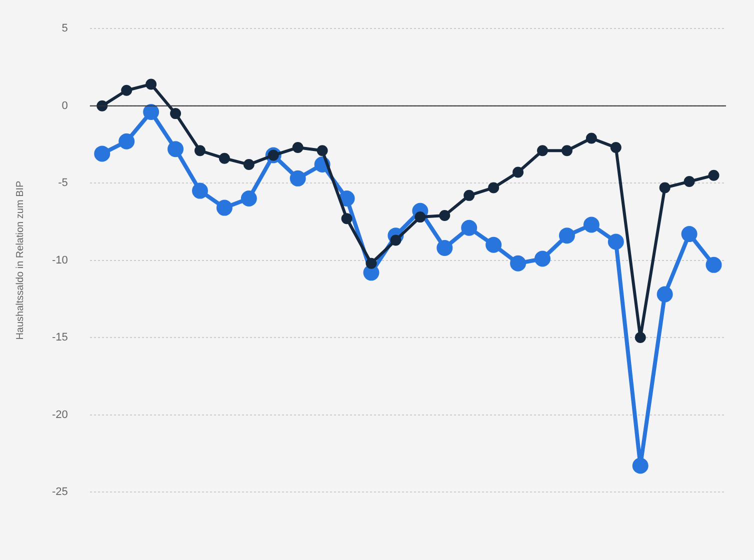 This screenshot has height=560, width=754. Describe the element at coordinates (60, 338) in the screenshot. I see `y-tick-label: -15` at that location.